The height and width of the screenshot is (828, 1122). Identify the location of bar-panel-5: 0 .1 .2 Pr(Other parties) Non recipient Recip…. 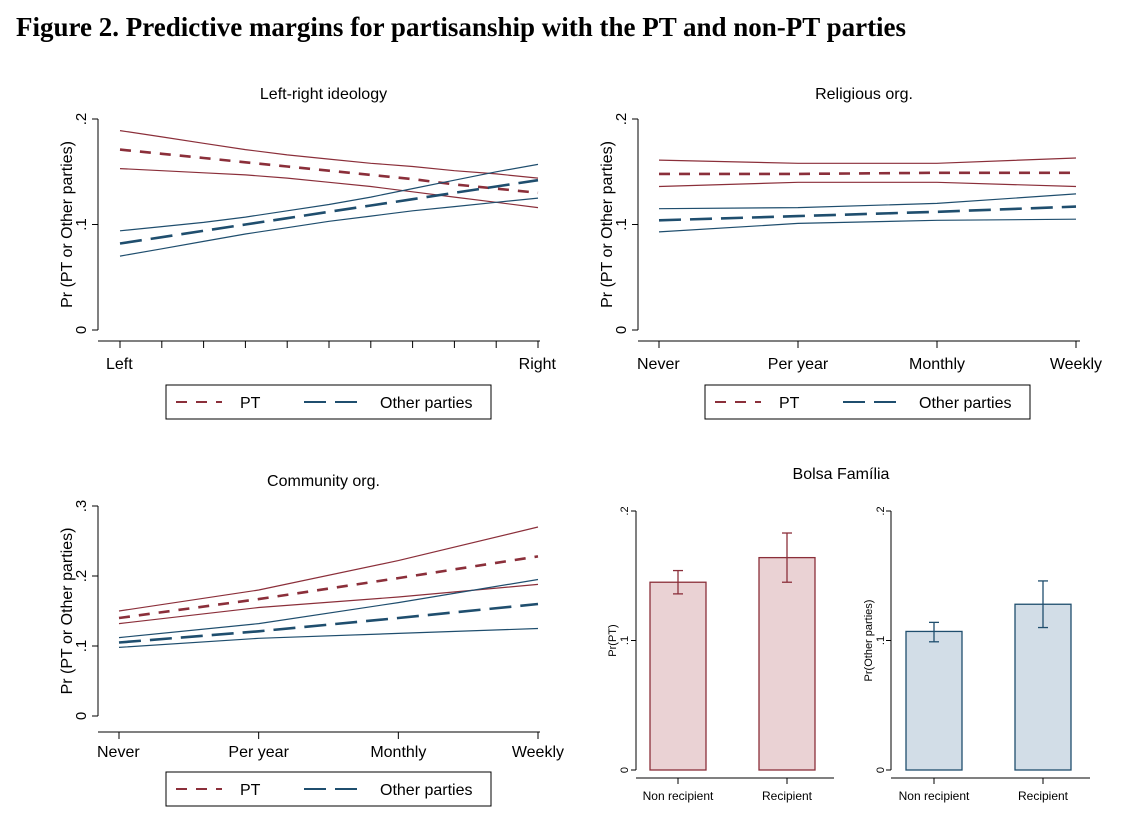
(976, 654).